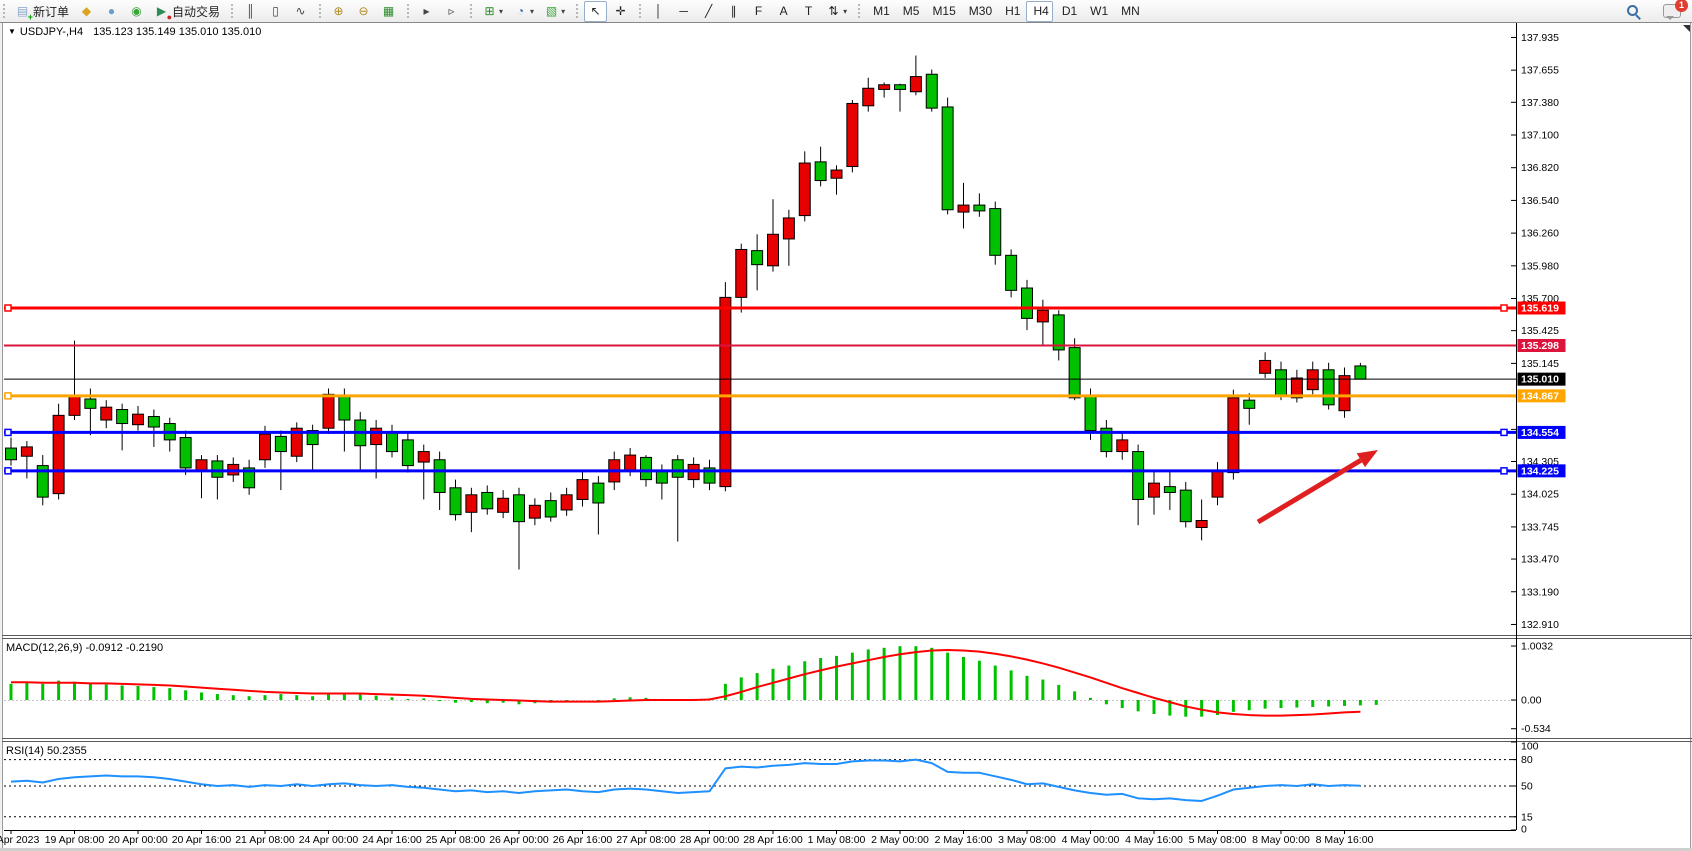 Image resolution: width=1692 pixels, height=851 pixels. What do you see at coordinates (910, 11) in the screenshot?
I see `tf-m5-button: M5` at bounding box center [910, 11].